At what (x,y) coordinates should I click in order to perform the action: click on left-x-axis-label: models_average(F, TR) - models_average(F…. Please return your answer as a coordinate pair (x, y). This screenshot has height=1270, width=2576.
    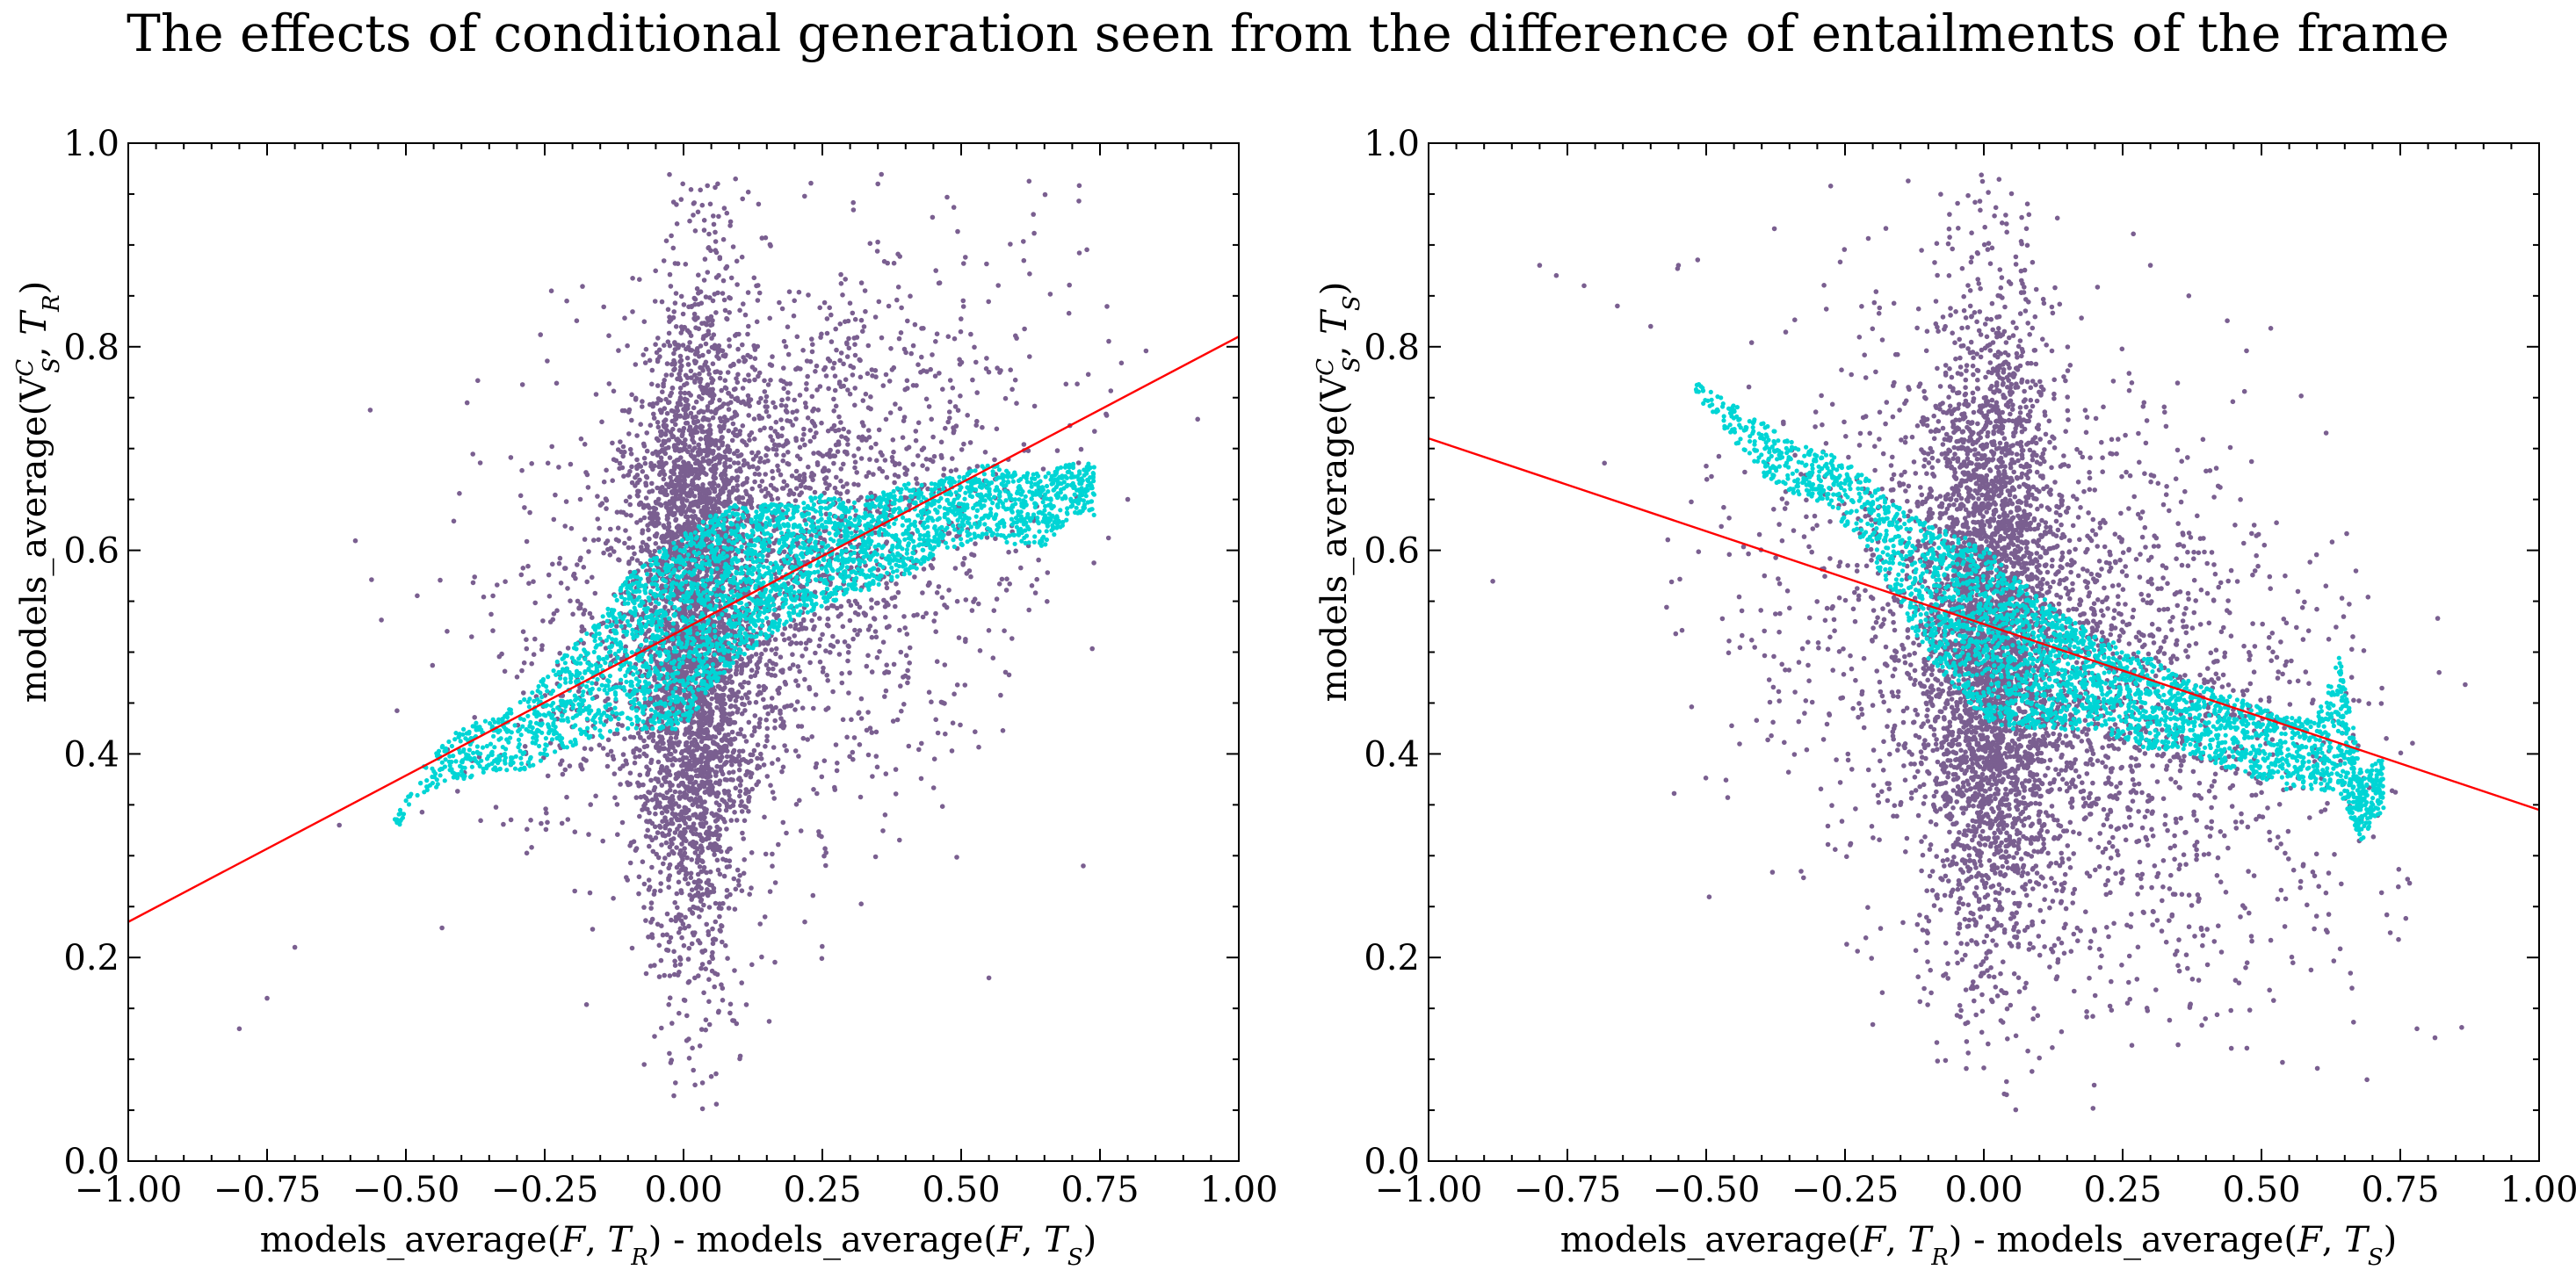
    Looking at the image, I should click on (678, 1245).